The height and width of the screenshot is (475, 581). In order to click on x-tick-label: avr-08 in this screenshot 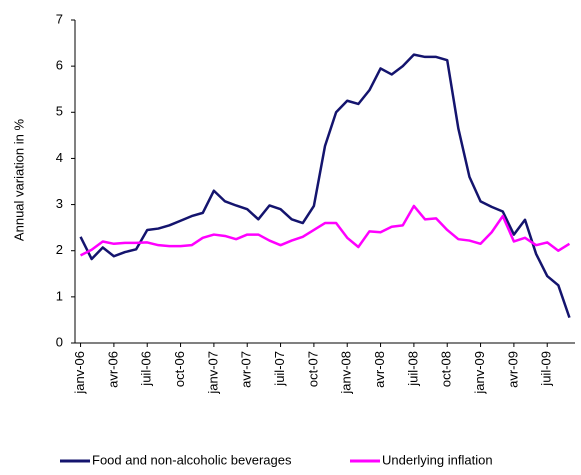, I will do `click(379, 369)`.